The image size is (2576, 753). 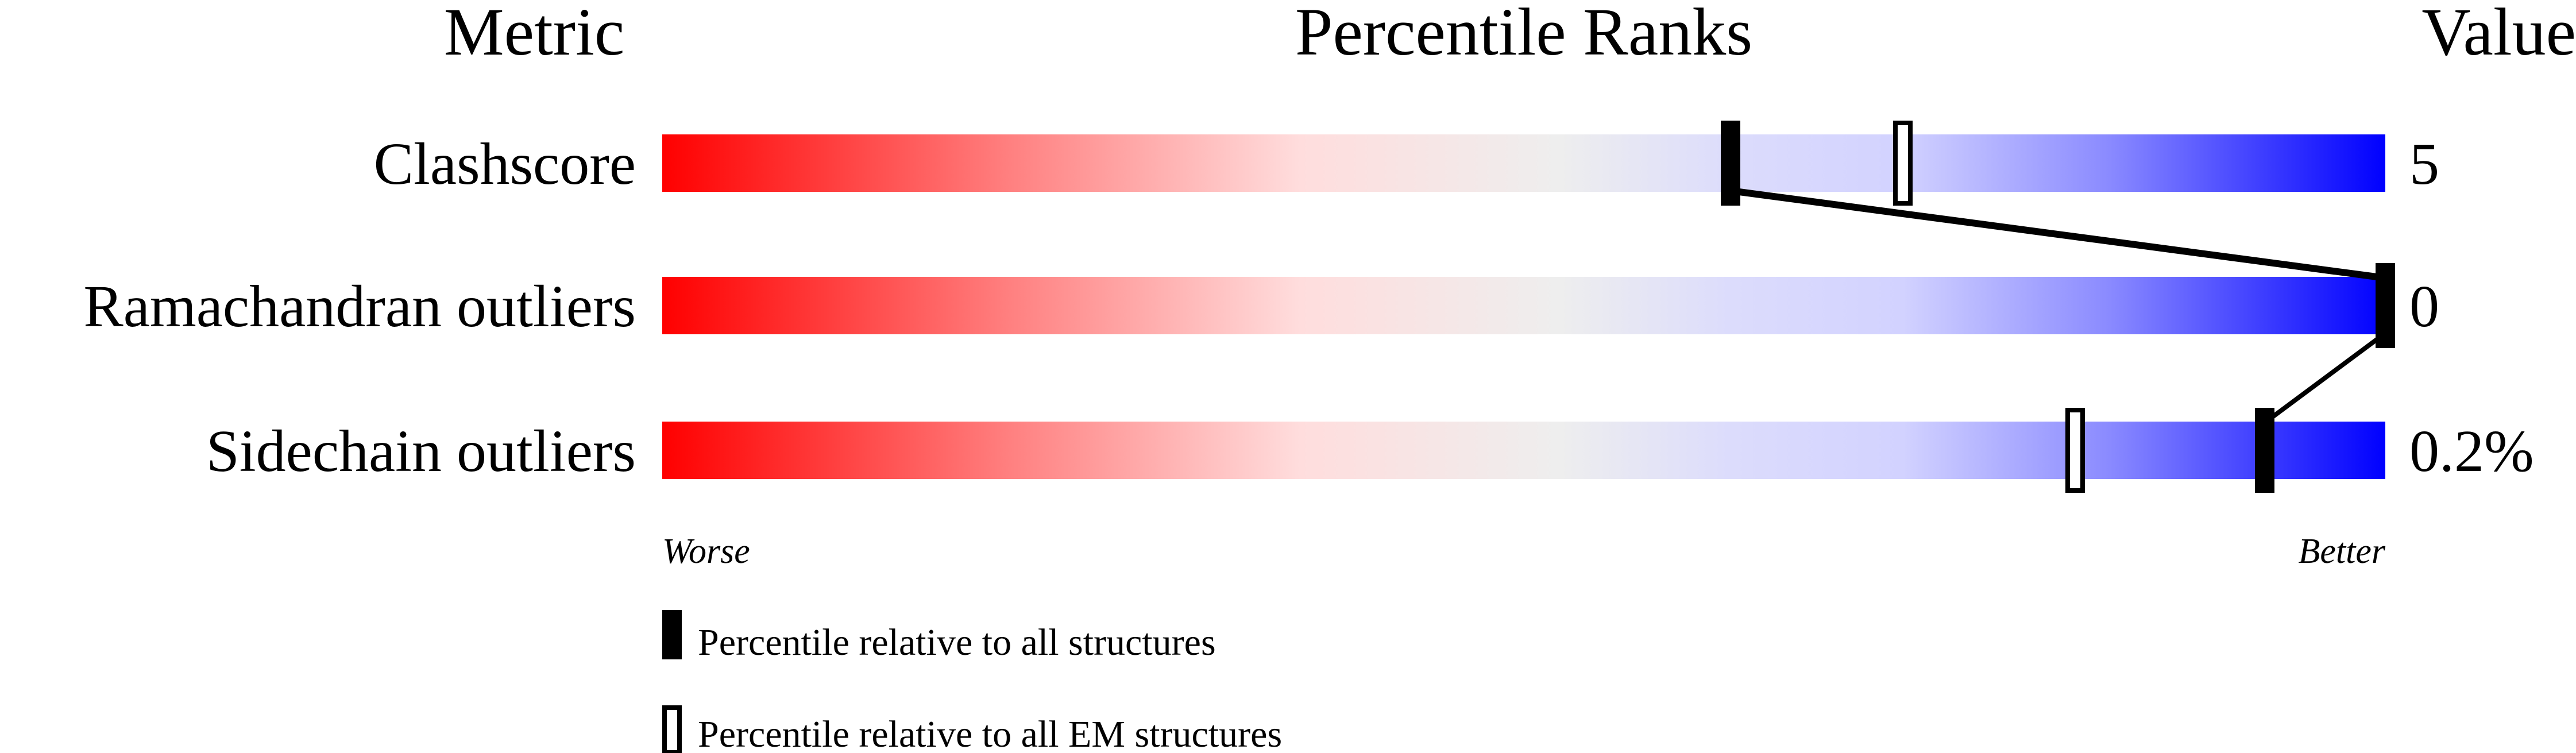 I want to click on axis-label-better: Better, so click(x=2342, y=551).